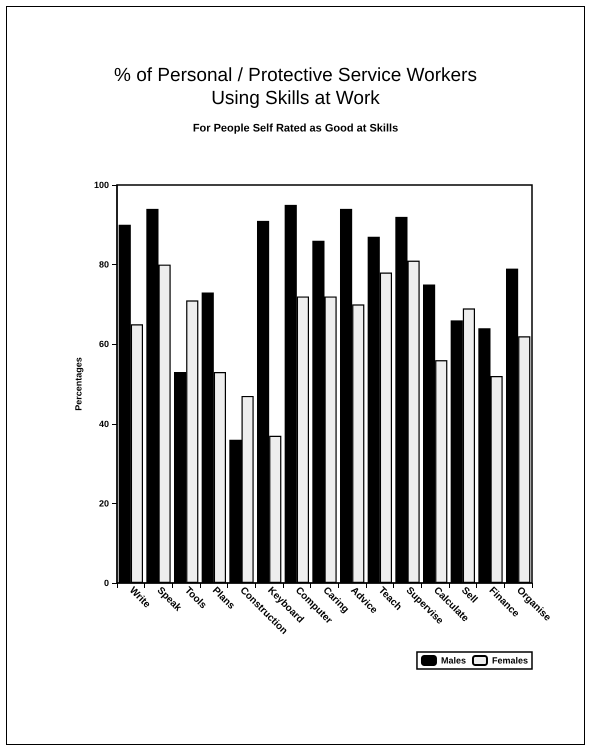 The height and width of the screenshot is (753, 593). What do you see at coordinates (510, 661) in the screenshot?
I see `legend-label: Females` at bounding box center [510, 661].